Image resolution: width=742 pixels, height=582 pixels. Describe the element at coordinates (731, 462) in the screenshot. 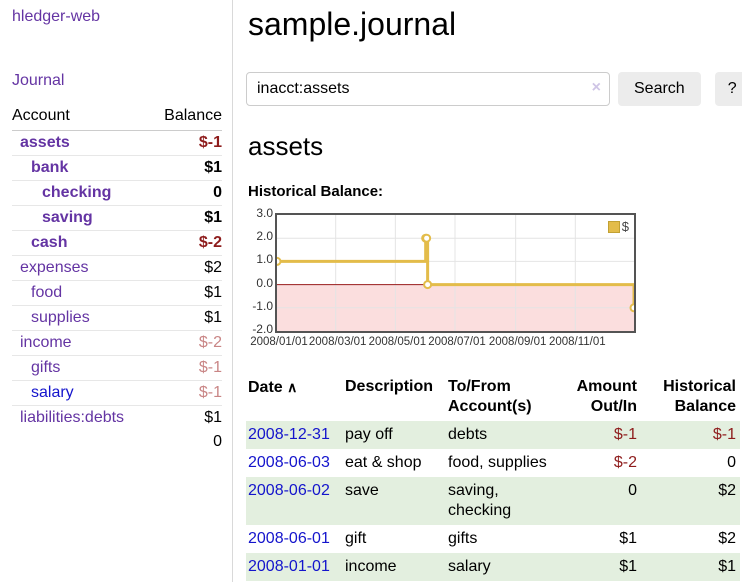

I see `register-balance-cell: 0` at that location.